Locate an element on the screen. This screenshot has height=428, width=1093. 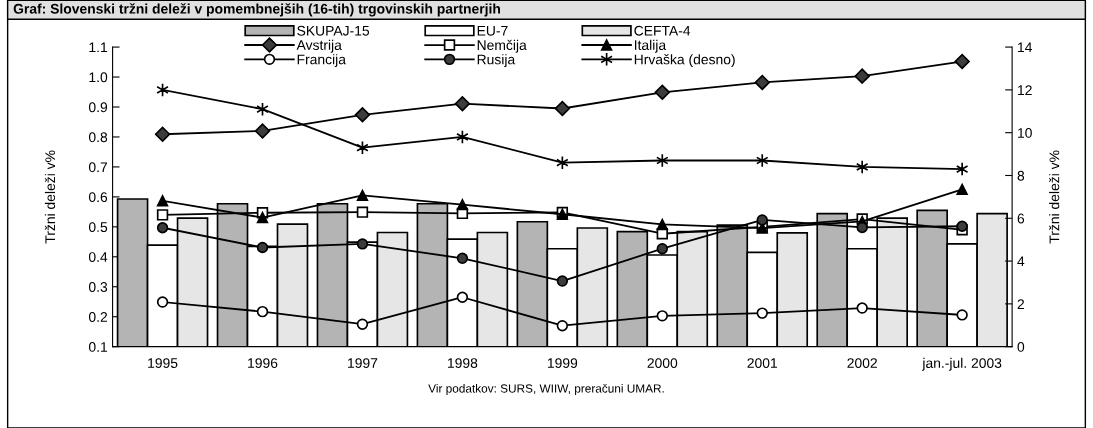
x-tick-label: 2001 is located at coordinates (762, 363).